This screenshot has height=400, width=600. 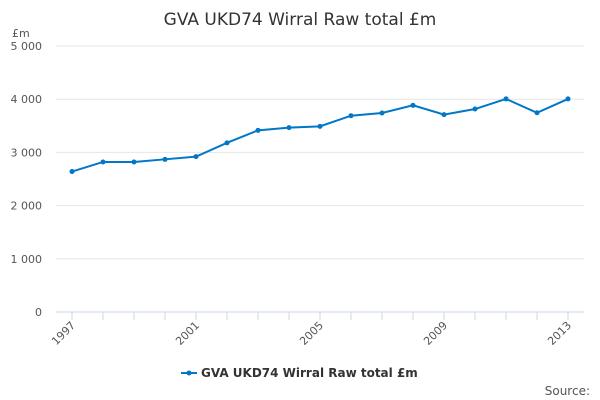 I want to click on legend-label: GVA UKD74 Wirral Raw total £m, so click(x=309, y=373).